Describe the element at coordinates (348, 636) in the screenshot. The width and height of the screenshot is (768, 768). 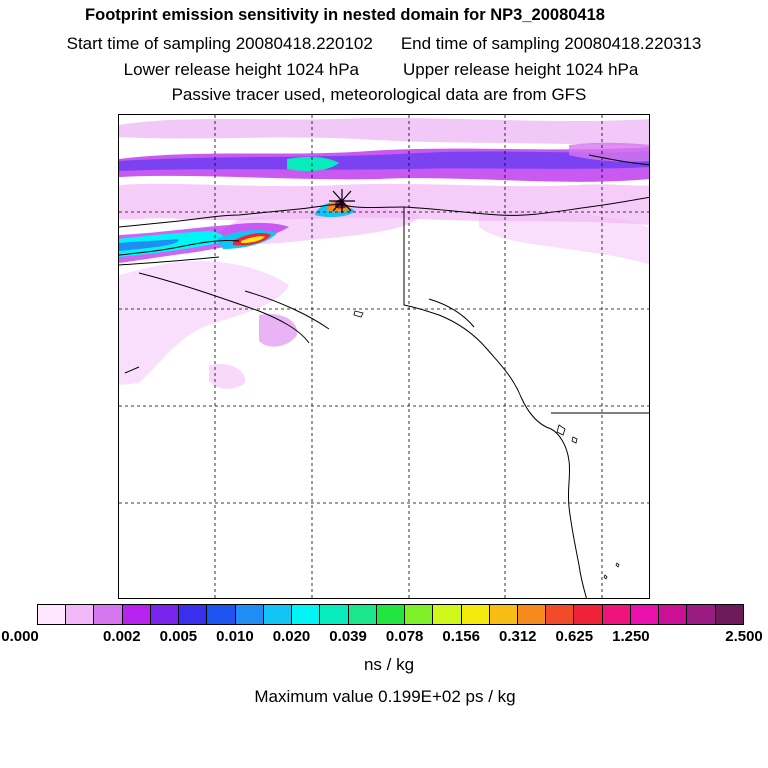
I see `colorbar-tick-label: 0.039` at that location.